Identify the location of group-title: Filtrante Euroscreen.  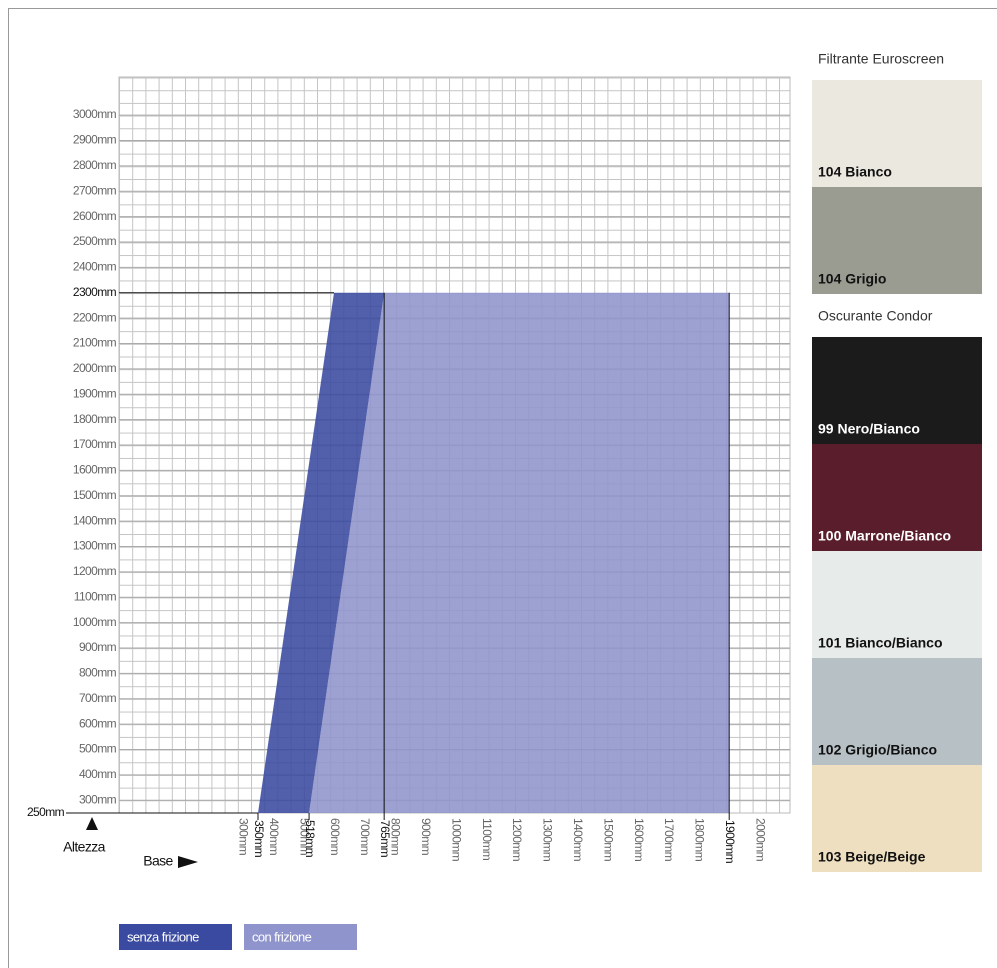
(881, 59).